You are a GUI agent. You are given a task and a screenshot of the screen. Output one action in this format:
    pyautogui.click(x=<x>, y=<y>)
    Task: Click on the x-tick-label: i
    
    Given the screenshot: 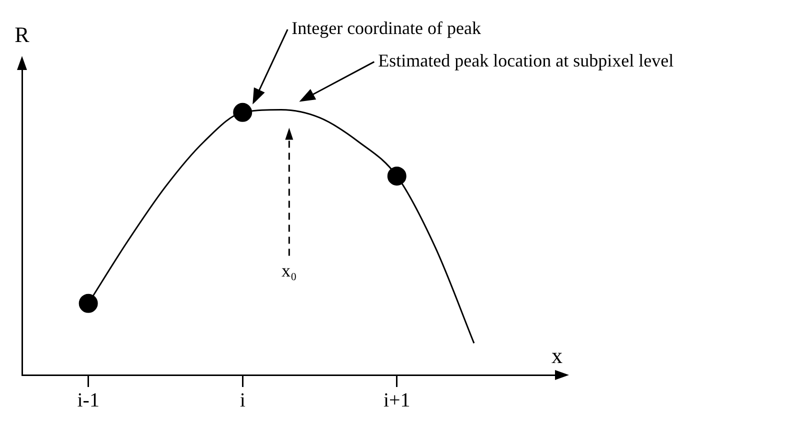 What is the action you would take?
    pyautogui.click(x=243, y=400)
    